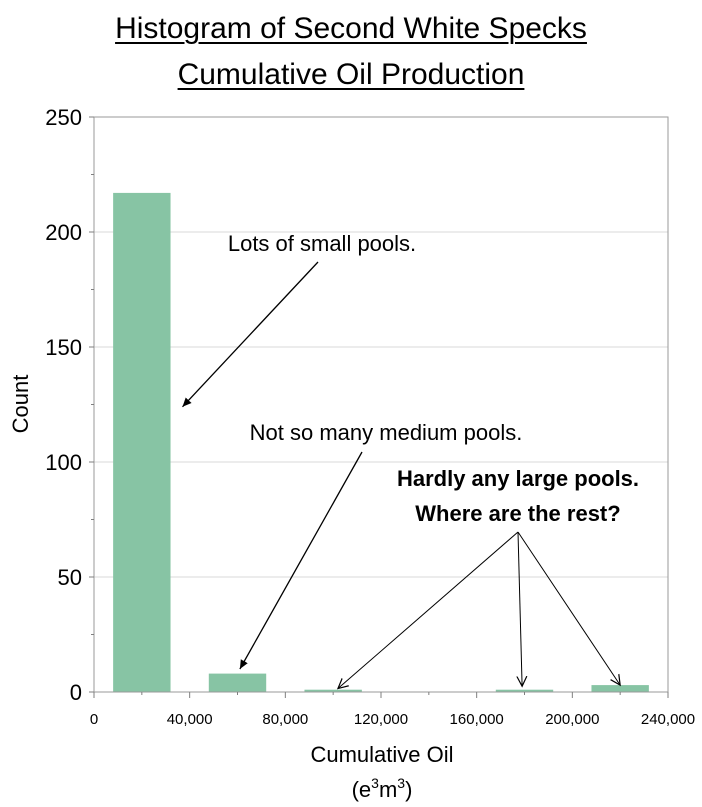  Describe the element at coordinates (477, 719) in the screenshot. I see `x-tick-label: 160,000` at that location.